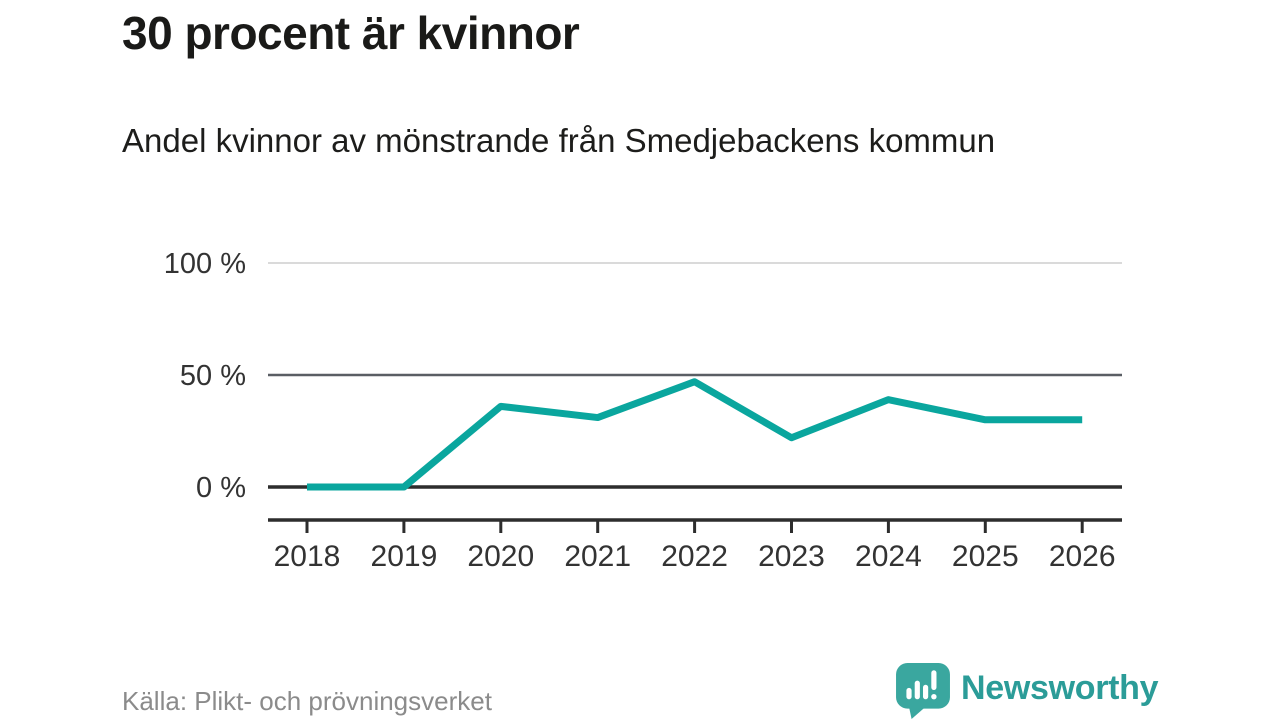 The width and height of the screenshot is (1280, 720). Describe the element at coordinates (307, 556) in the screenshot. I see `x-tick-label: 2018` at that location.